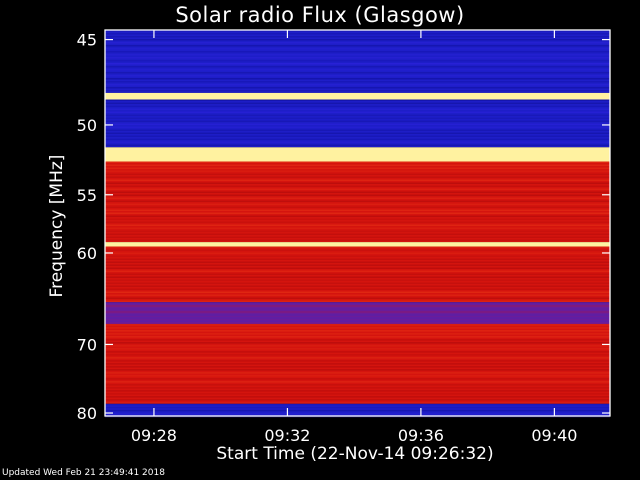  What do you see at coordinates (57, 226) in the screenshot?
I see `y-axis-label: Frequency [MHz]` at bounding box center [57, 226].